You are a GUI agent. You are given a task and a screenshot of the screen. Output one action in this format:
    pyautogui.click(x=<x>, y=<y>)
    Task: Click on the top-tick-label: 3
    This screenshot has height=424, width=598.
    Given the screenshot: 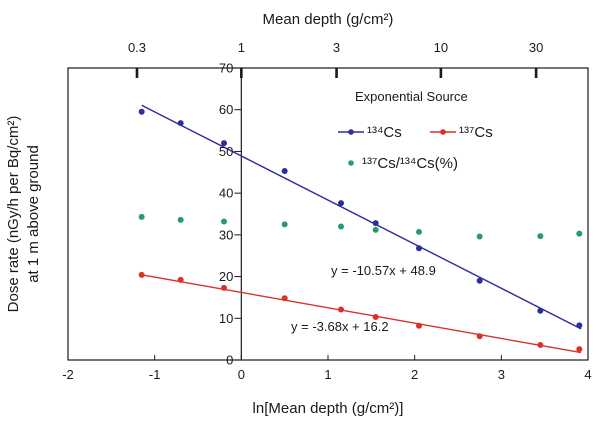 What is the action you would take?
    pyautogui.click(x=336, y=47)
    